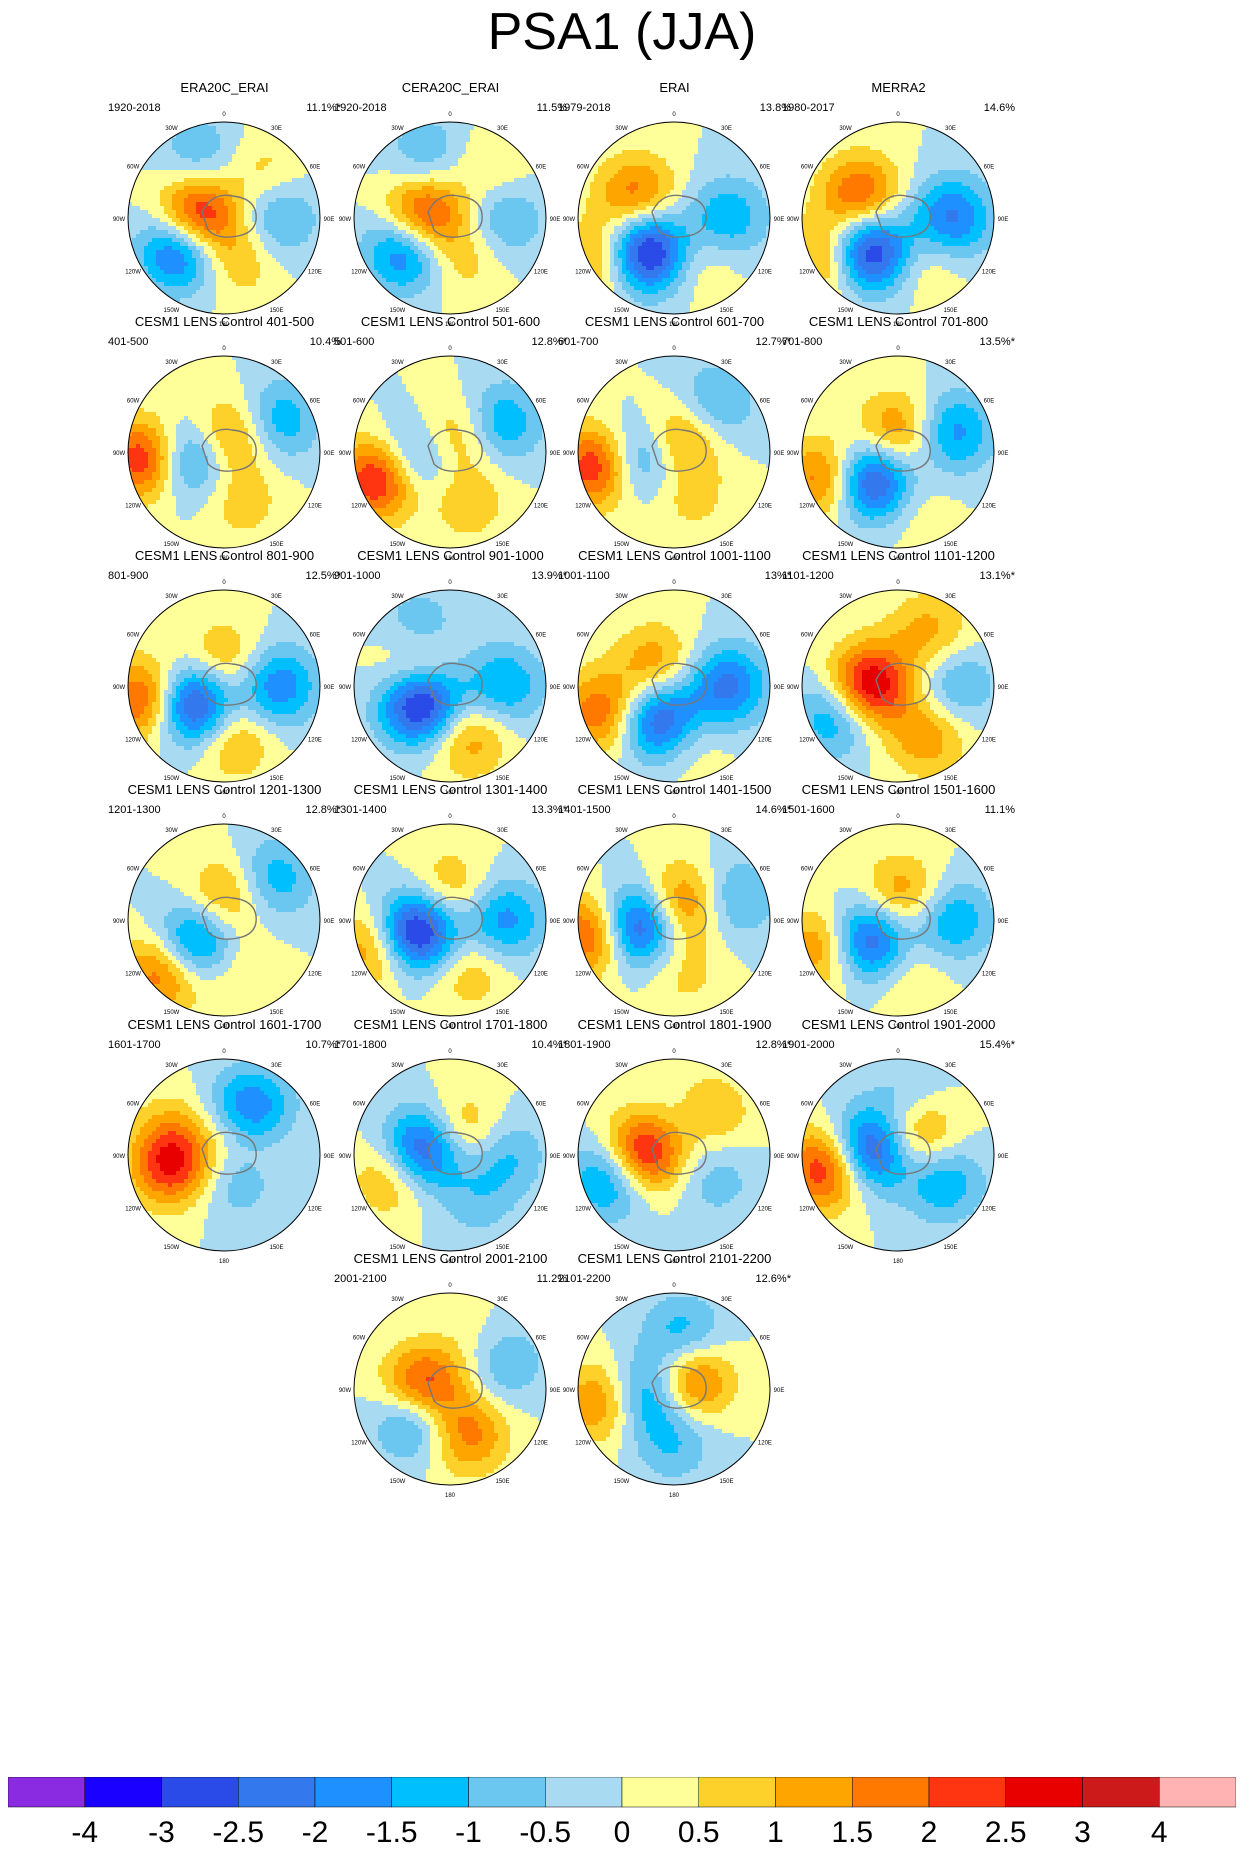 Image resolution: width=1244 pixels, height=1858 pixels. I want to click on anomaly-field, so click(898, 1155).